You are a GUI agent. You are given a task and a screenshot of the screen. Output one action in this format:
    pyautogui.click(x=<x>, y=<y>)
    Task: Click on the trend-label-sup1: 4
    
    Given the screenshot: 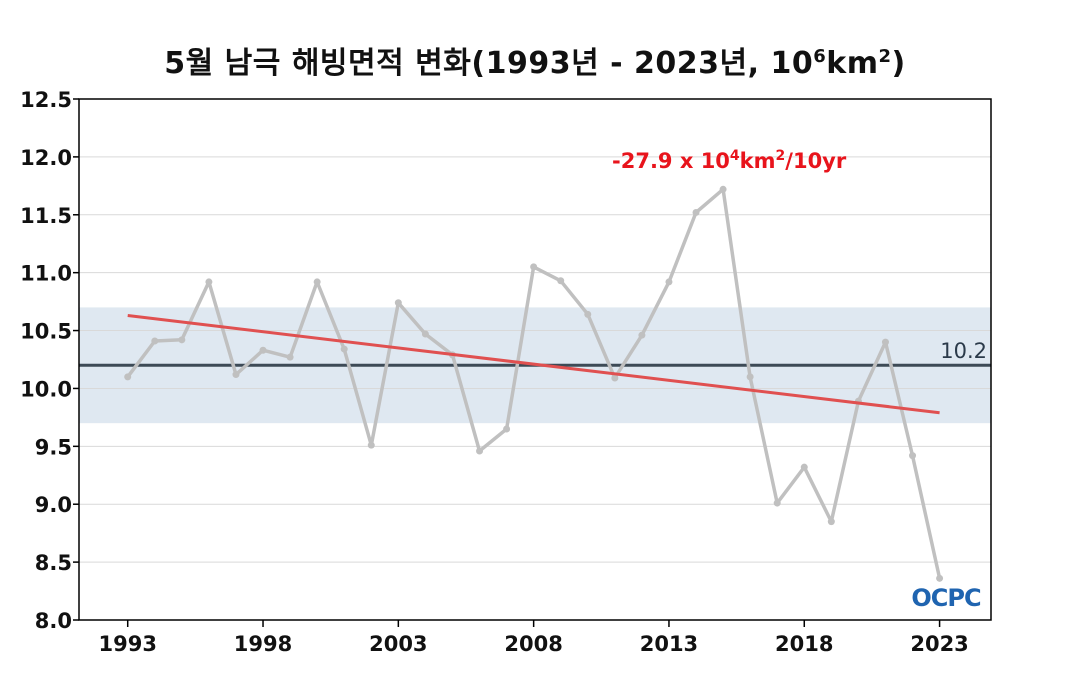 What is the action you would take?
    pyautogui.click(x=735, y=156)
    